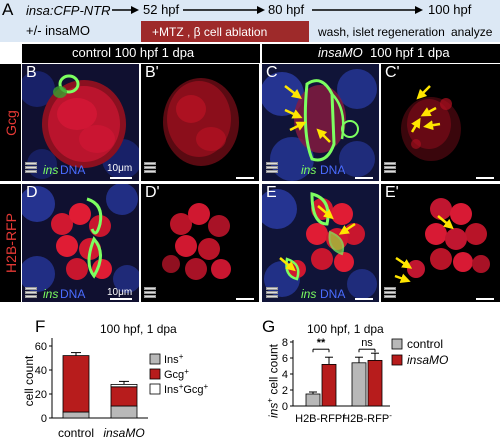 The image size is (500, 444). Describe the element at coordinates (261, 53) in the screenshot. I see `header-divider` at that location.